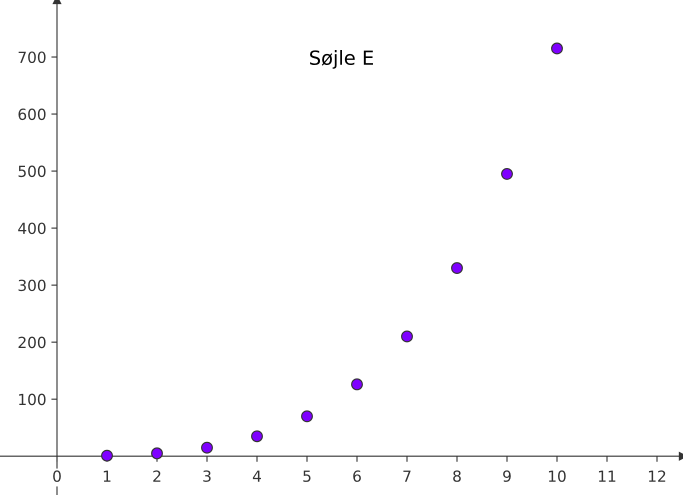 Image resolution: width=683 pixels, height=495 pixels. Describe the element at coordinates (657, 476) in the screenshot. I see `x-tick-label: 12` at that location.